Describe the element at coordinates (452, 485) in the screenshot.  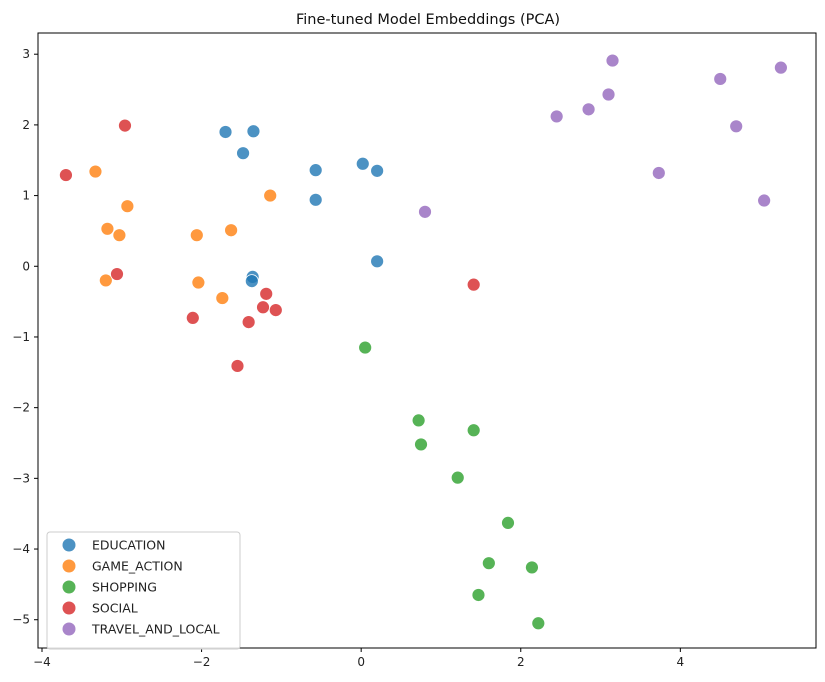
I see `series-shopping` at that location.